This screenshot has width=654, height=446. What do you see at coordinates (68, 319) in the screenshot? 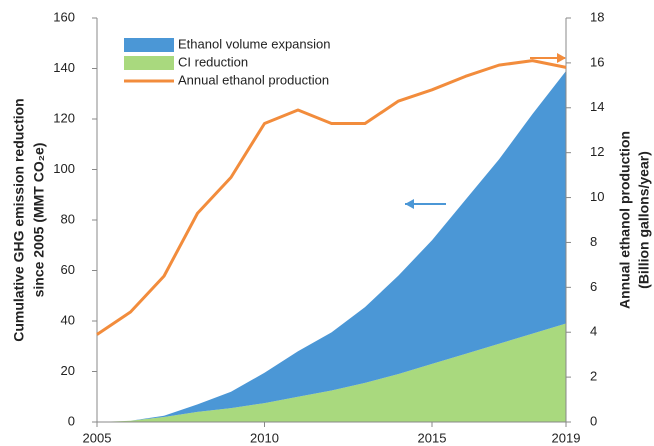
I see `y-tick-label: 40` at bounding box center [68, 319].